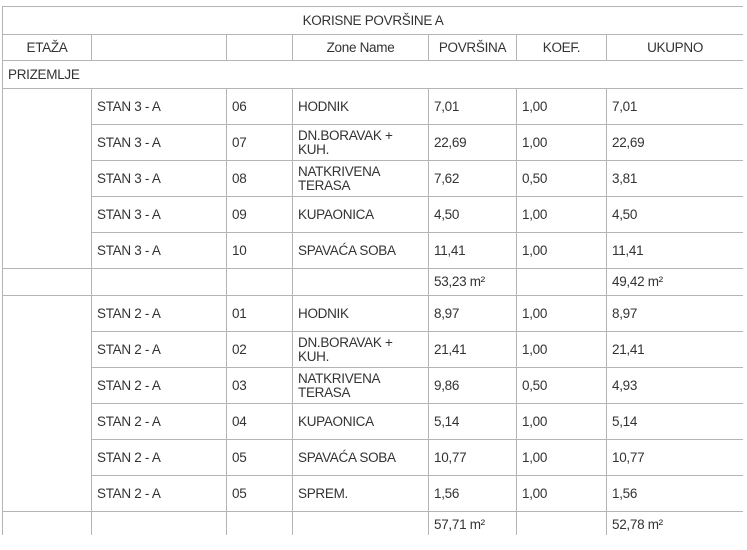 The width and height of the screenshot is (747, 550). I want to click on table-row: STAN 2 - A 04 KUPAONICA 5,14 1,00 5,14, so click(373, 421).